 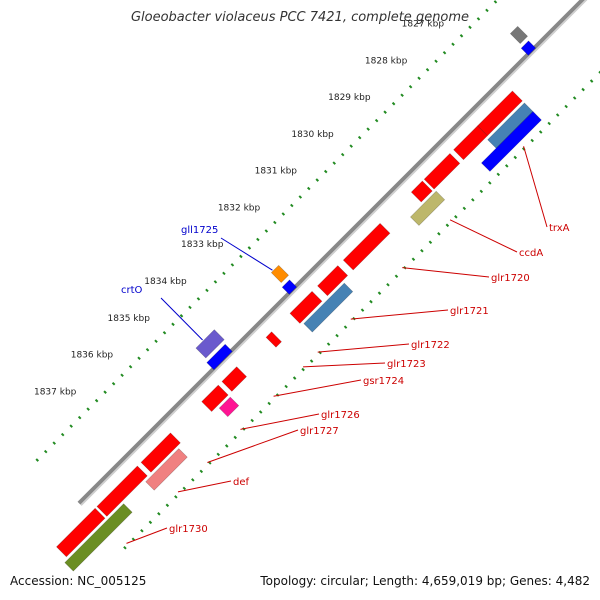 I want to click on gene-label-glr1723: glr1723, so click(x=406, y=364).